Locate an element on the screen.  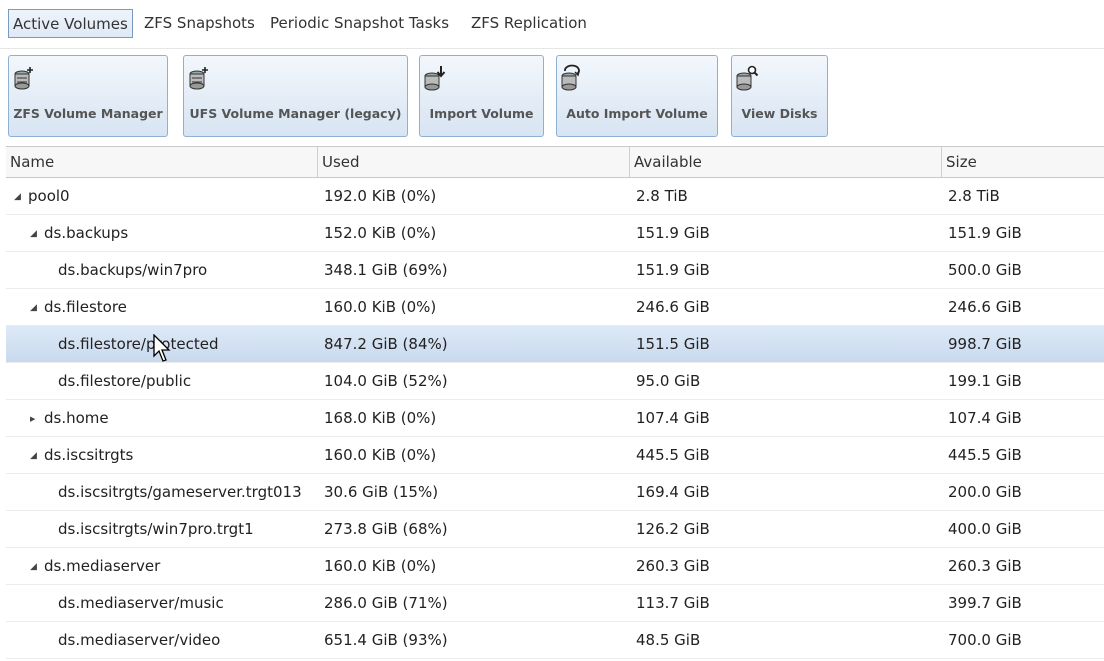
tree-node: ds.mediaserver/video is located at coordinates (139, 640).